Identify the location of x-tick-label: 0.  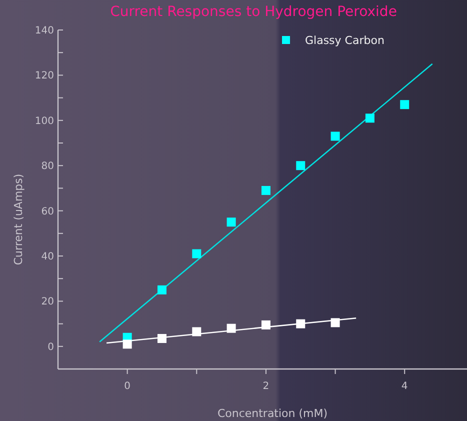
(127, 386).